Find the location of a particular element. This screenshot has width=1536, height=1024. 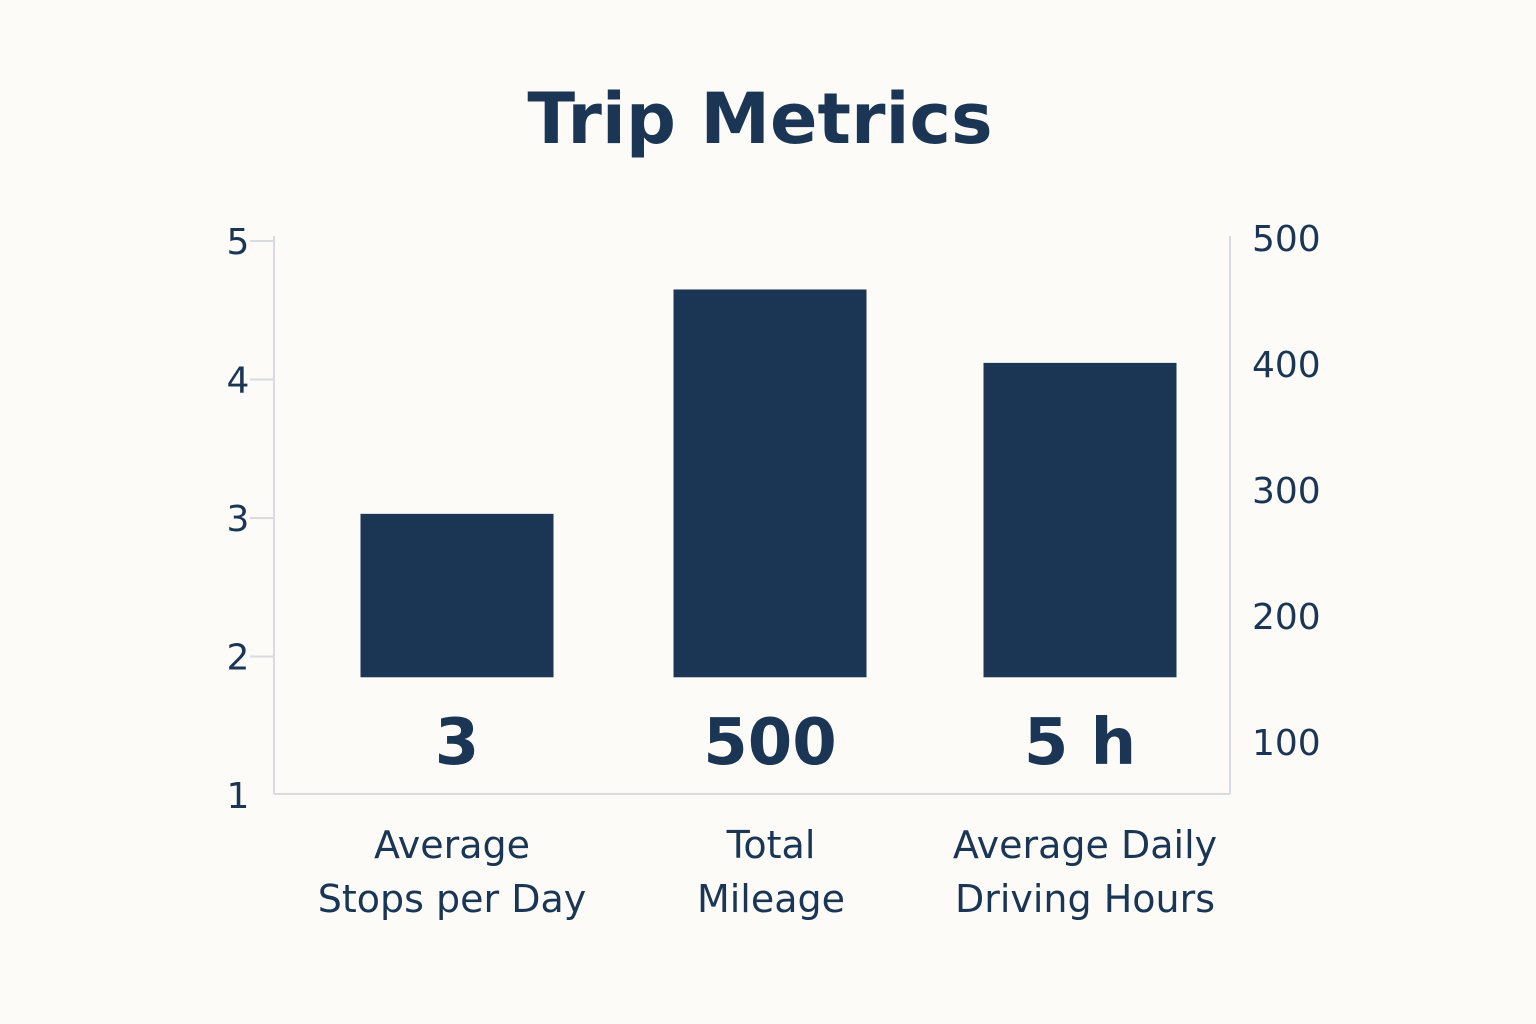

value-label-1: 500 is located at coordinates (770, 743).